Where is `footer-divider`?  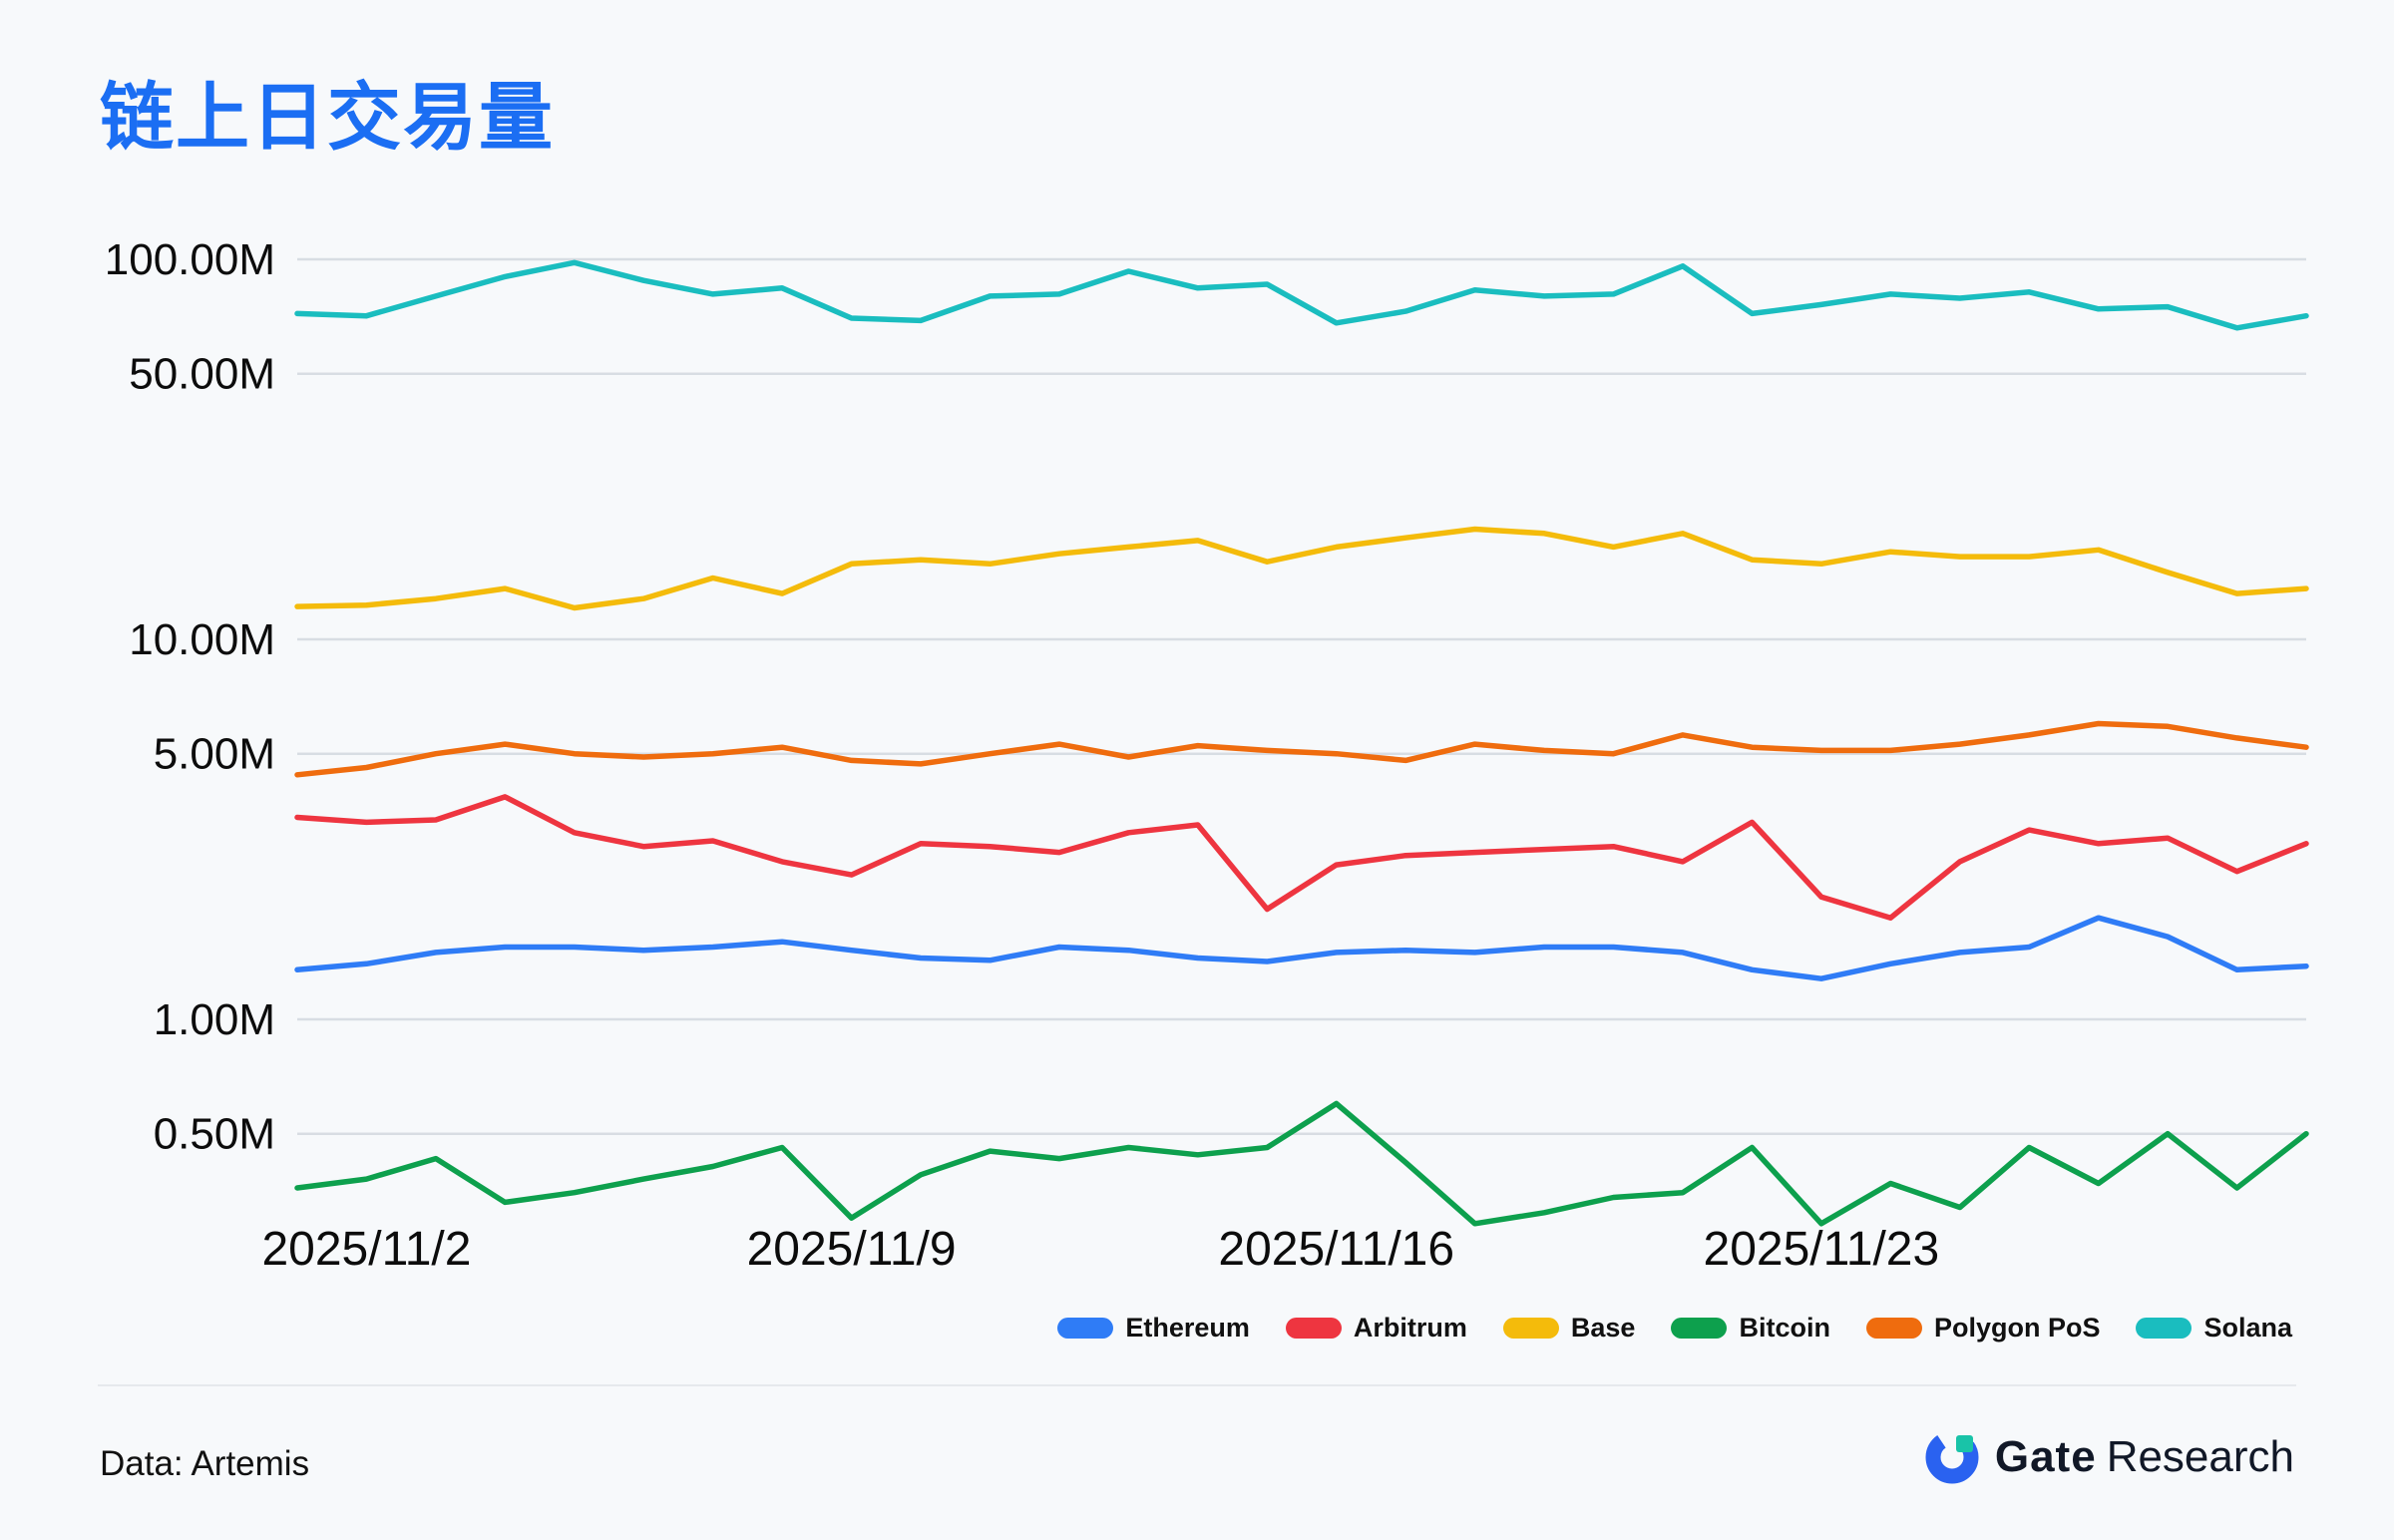 footer-divider is located at coordinates (1197, 1385).